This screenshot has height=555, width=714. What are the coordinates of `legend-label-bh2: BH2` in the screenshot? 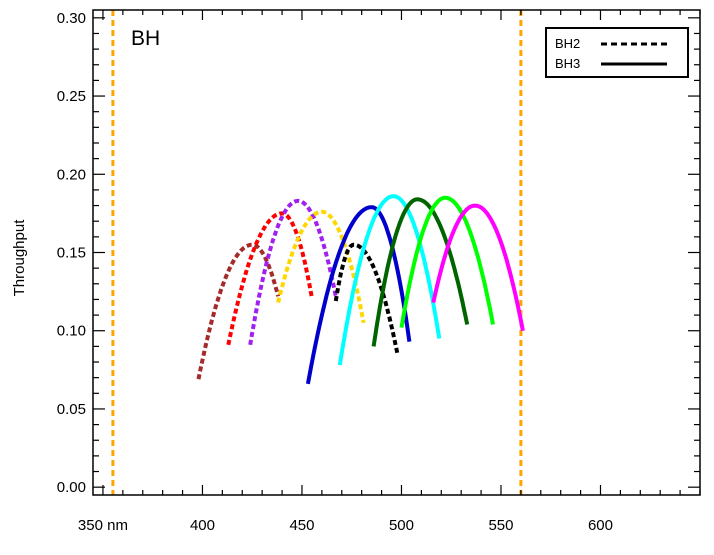 It's located at (567, 43).